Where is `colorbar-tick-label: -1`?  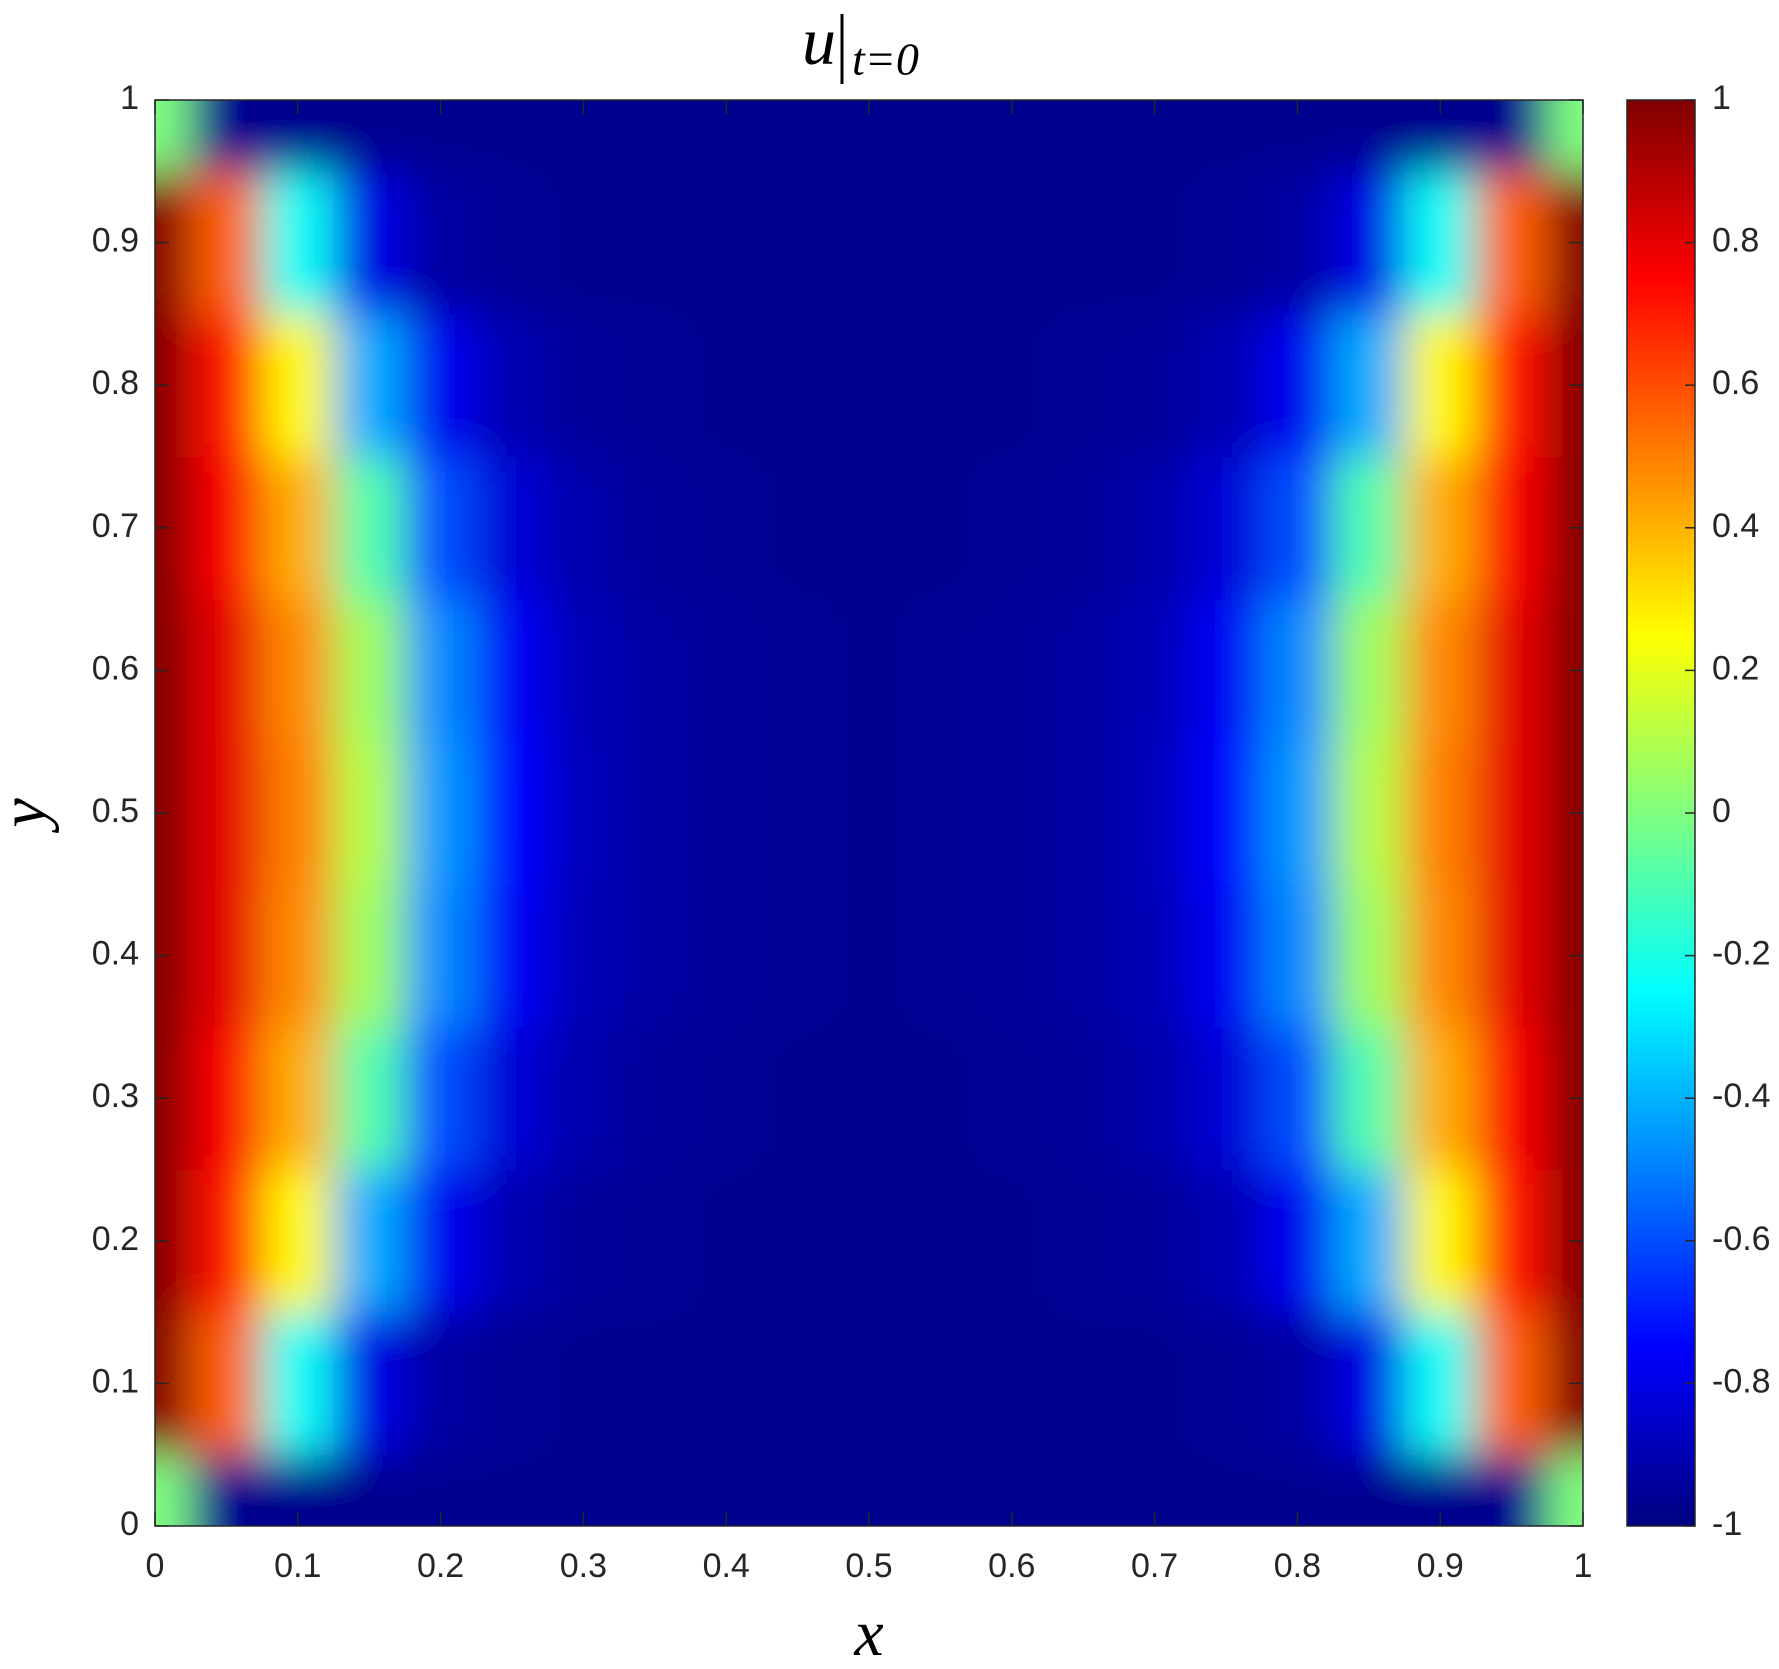
colorbar-tick-label: -1 is located at coordinates (1727, 1524).